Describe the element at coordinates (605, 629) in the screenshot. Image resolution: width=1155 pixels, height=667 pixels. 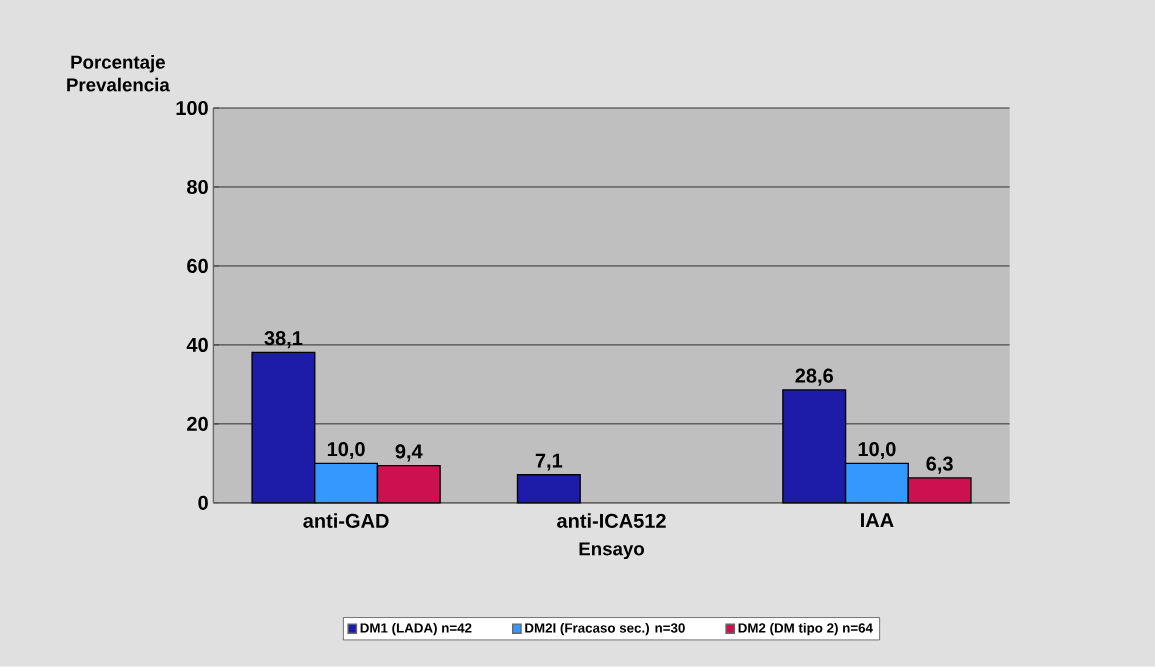
I see `legend-label: DM2I (Fracaso sec.) n=30` at that location.